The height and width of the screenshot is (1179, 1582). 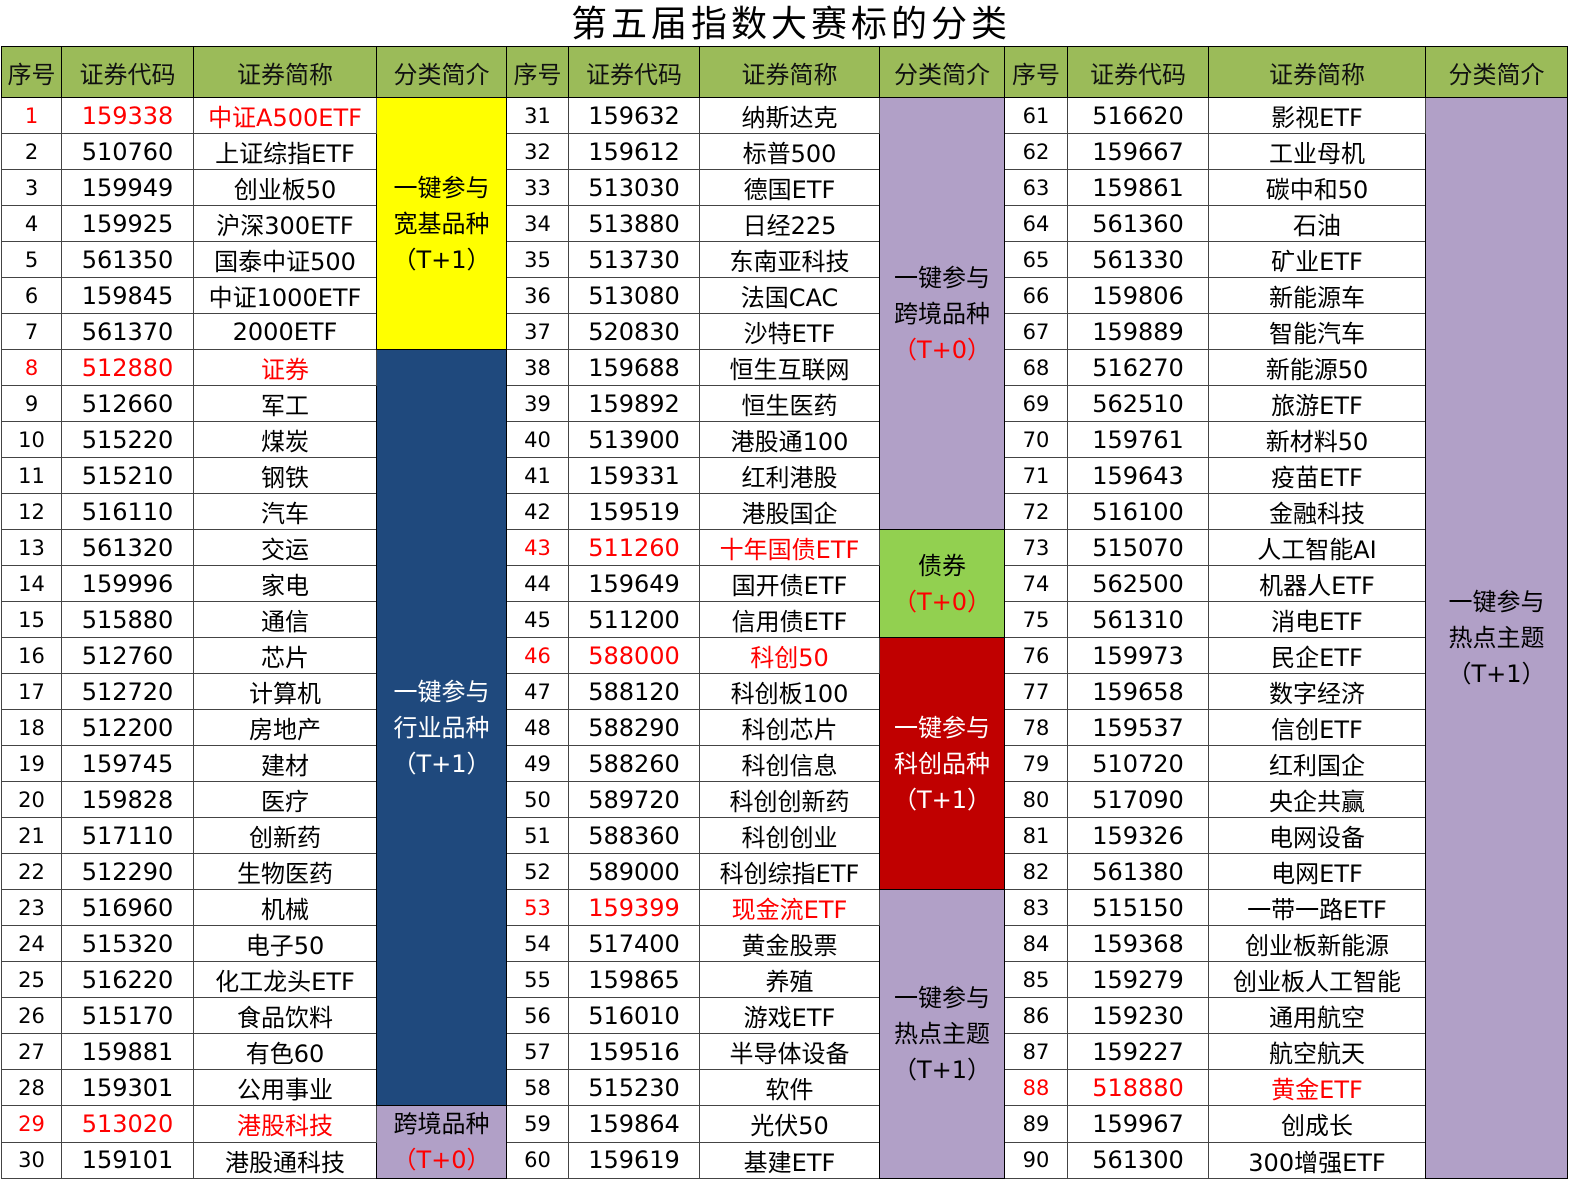 I want to click on code-cell: 518880, so click(x=1138, y=1087).